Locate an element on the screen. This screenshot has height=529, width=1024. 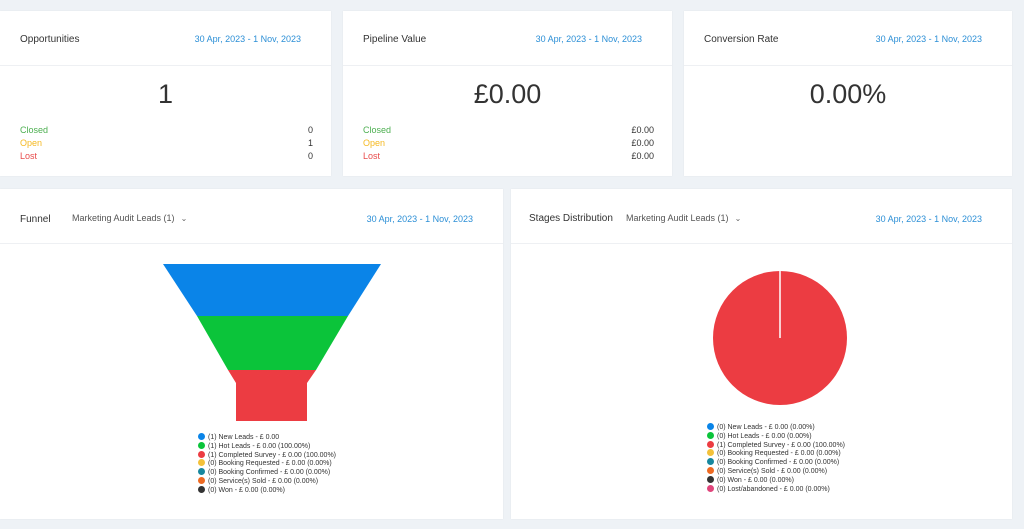
legend-item: (0) Lost/abandoned - £ 0.00 (0.00%) is located at coordinates (776, 489).